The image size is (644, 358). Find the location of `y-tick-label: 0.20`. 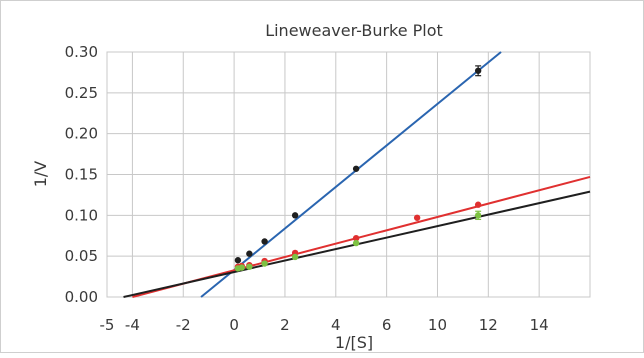

y-tick-label: 0.20 is located at coordinates (81, 134).